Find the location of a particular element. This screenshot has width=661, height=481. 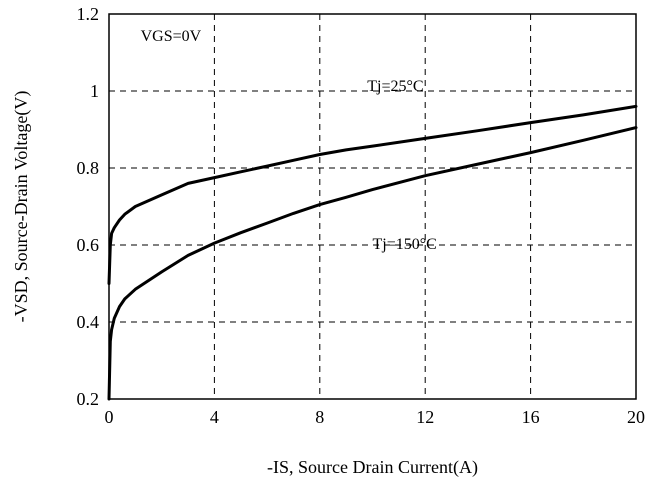

y-tick-label: 0.4 is located at coordinates (88, 322).